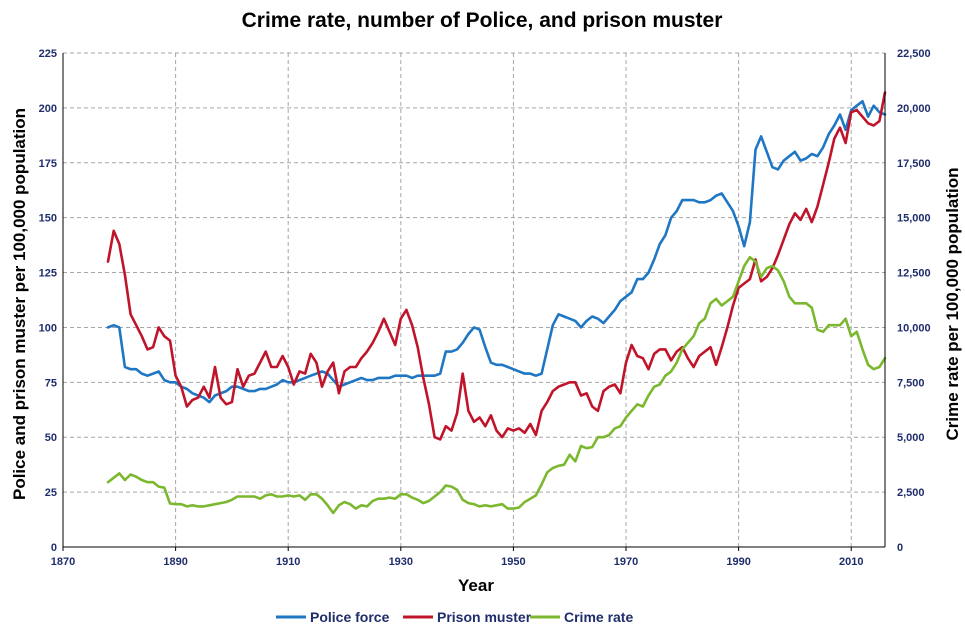 The image size is (965, 630). Describe the element at coordinates (900, 548) in the screenshot. I see `y2-tick-label: 0` at that location.